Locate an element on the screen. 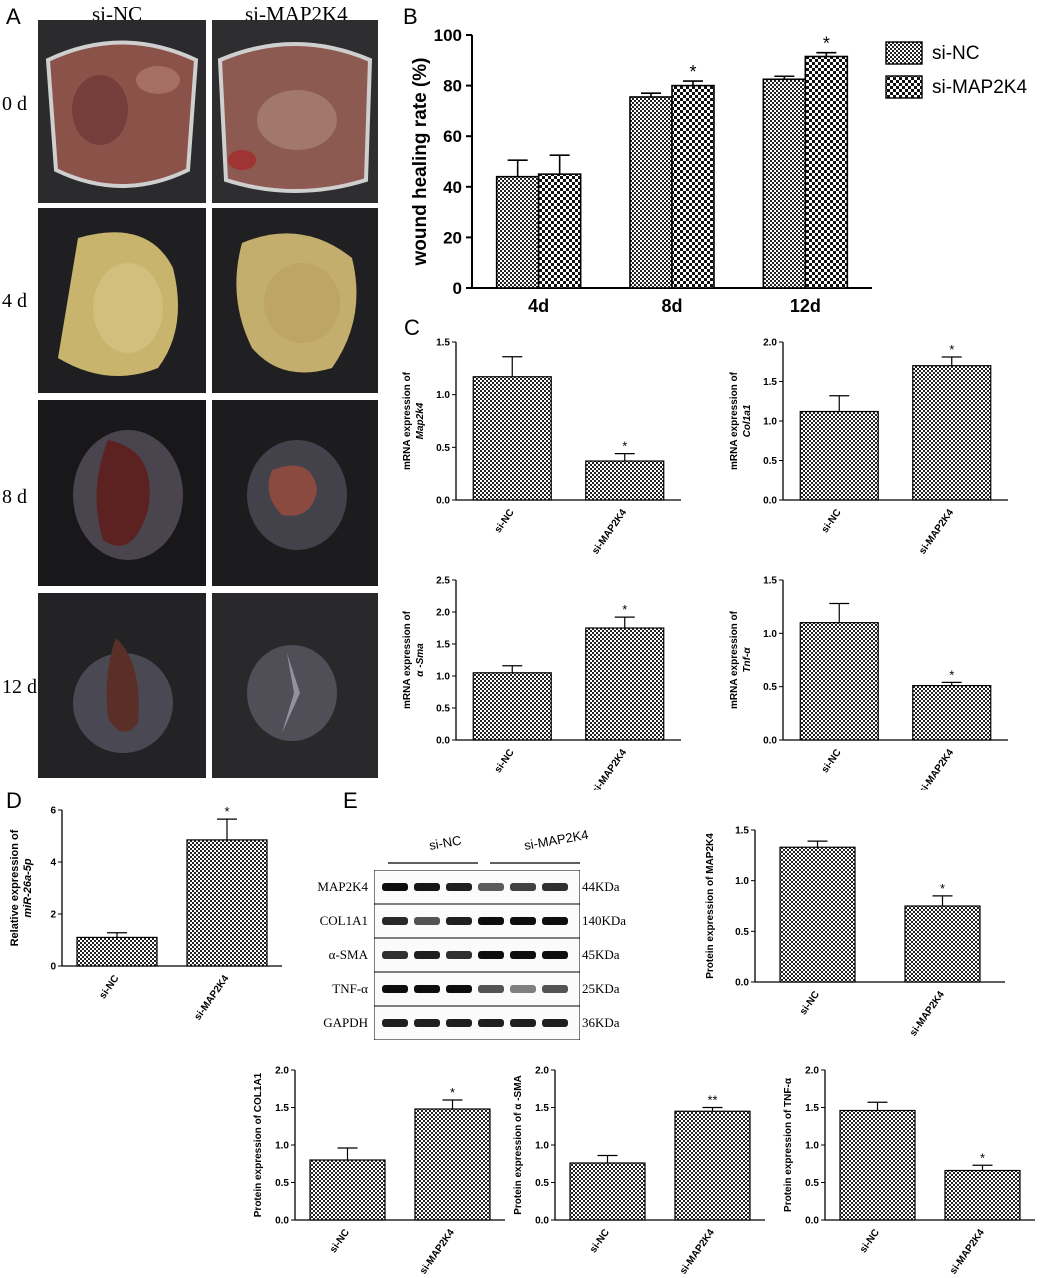  legend-label: si-MAP2K4 is located at coordinates (979, 87).